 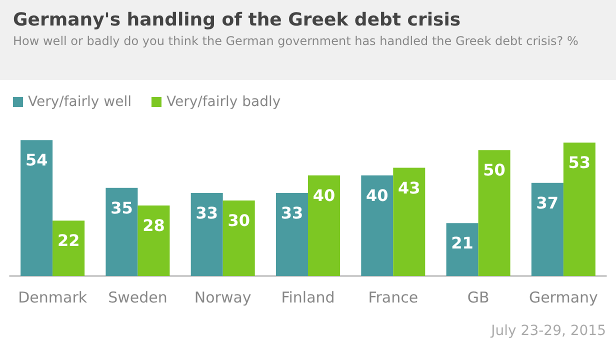 I want to click on data-label: 30, so click(x=239, y=220).